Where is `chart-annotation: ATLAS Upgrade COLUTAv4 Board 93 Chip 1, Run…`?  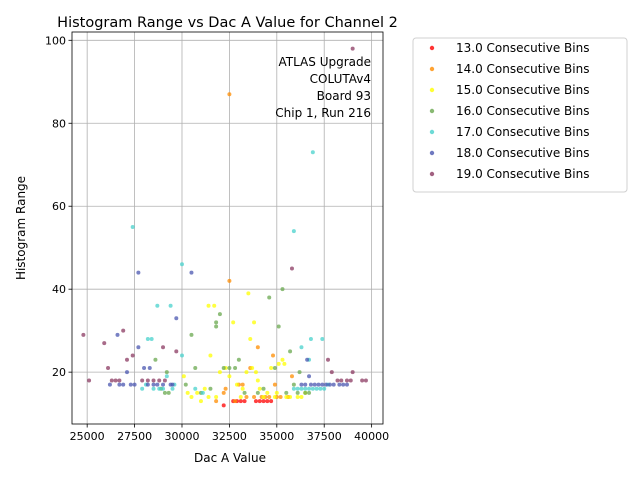
chart-annotation: ATLAS Upgrade COLUTAv4 Board 93 Chip 1, Run… is located at coordinates (323, 87).